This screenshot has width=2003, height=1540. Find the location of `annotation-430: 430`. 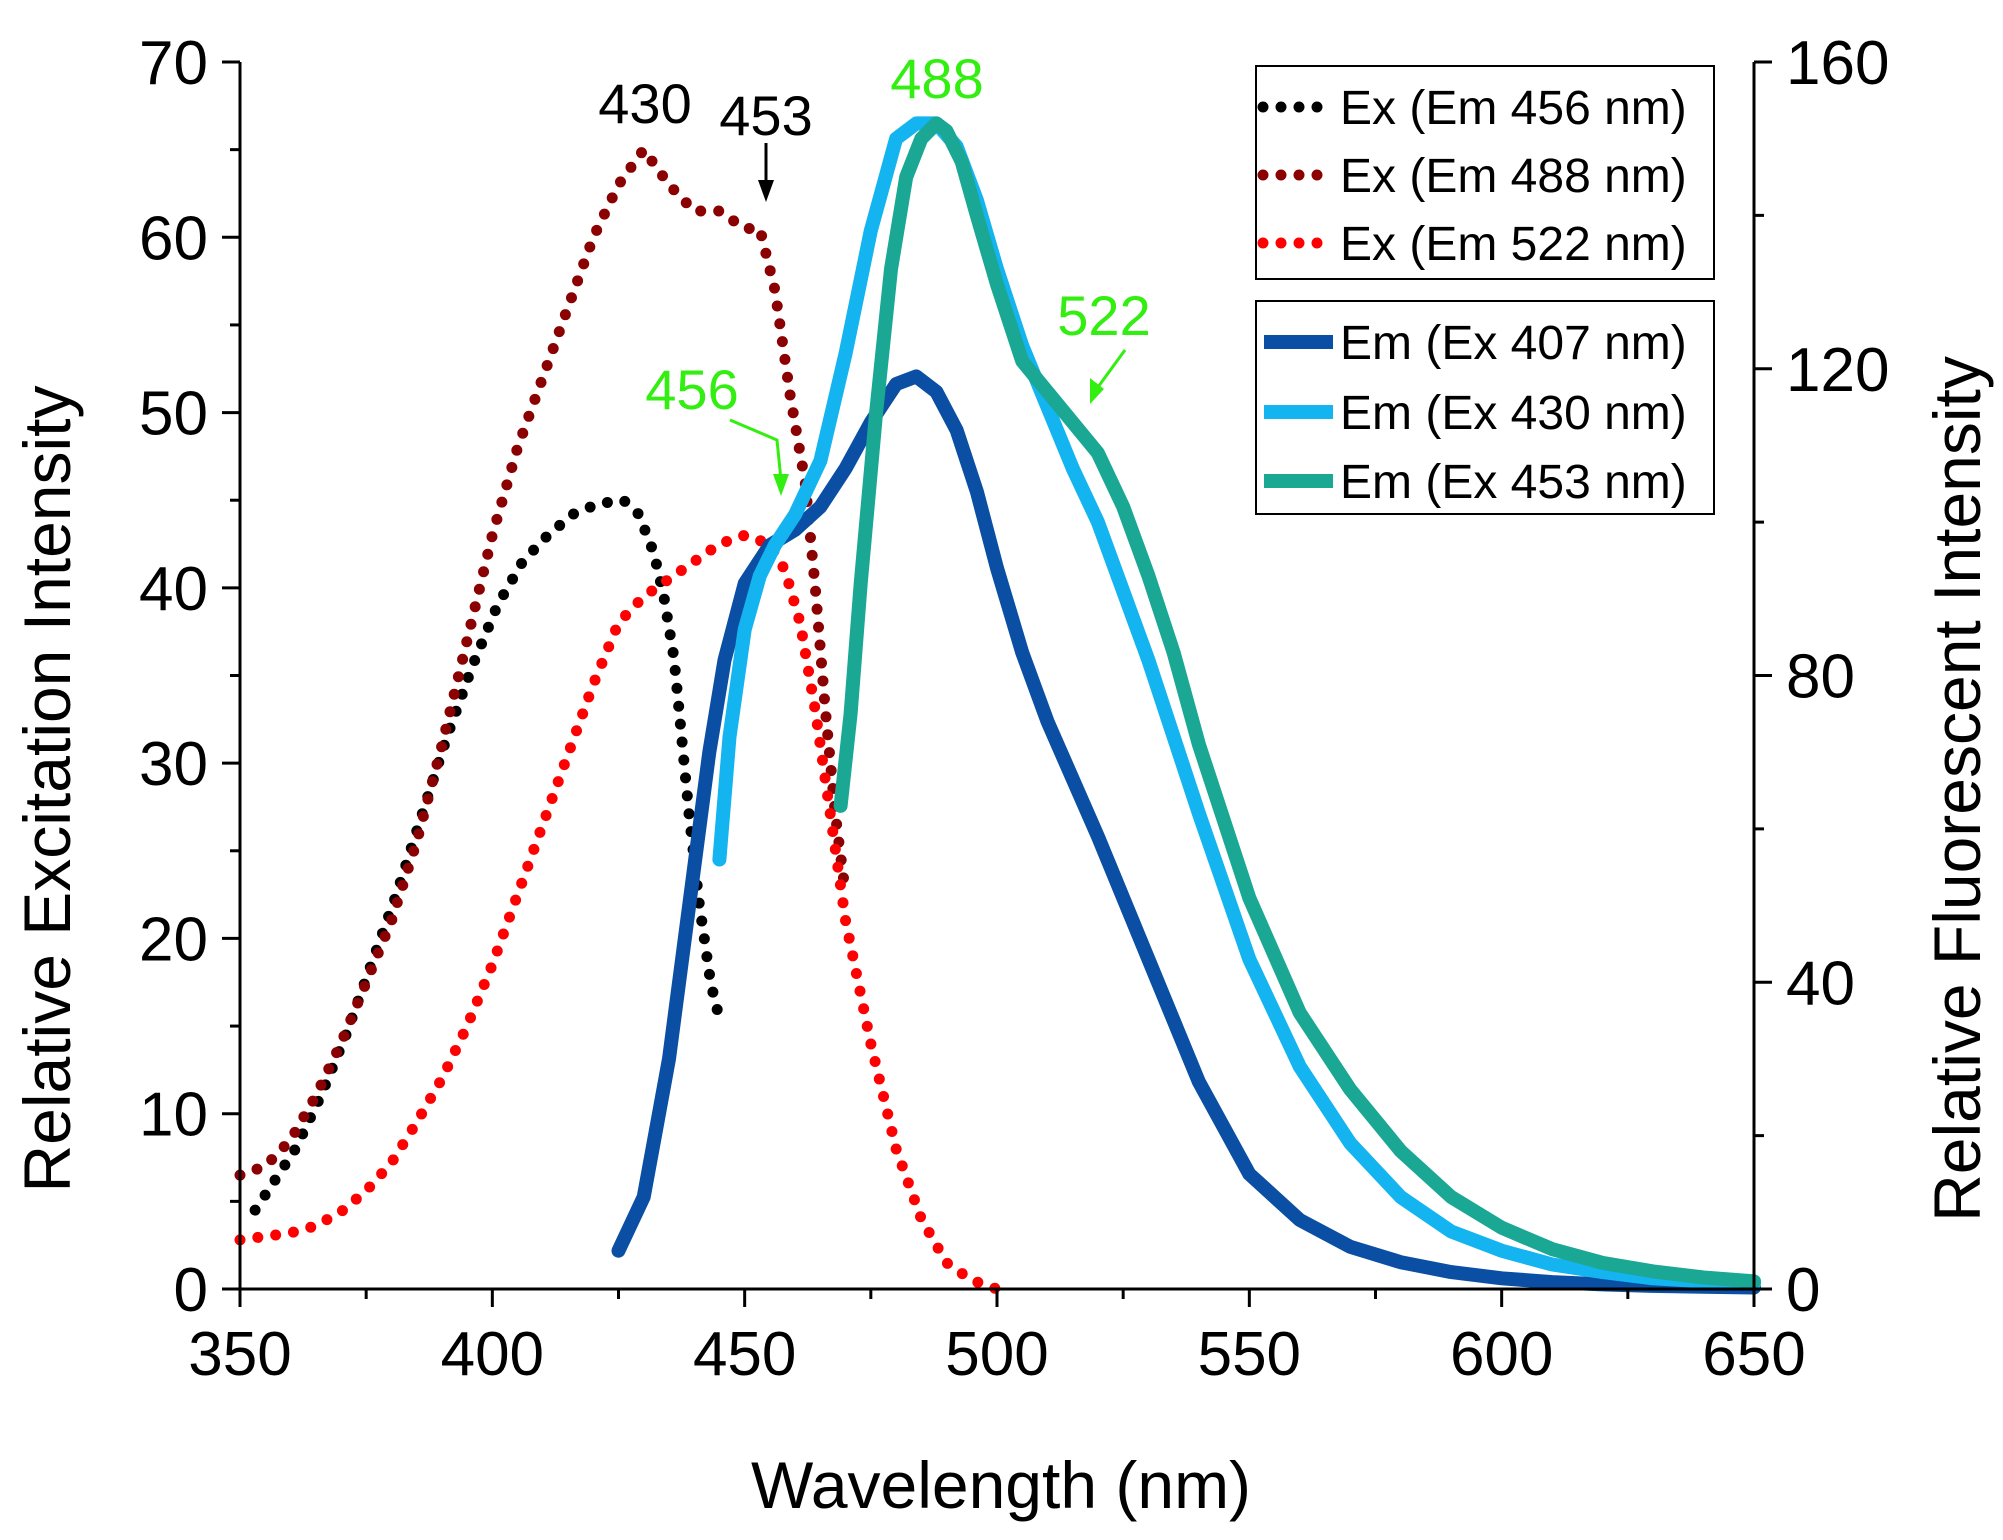

annotation-430: 430 is located at coordinates (644, 103).